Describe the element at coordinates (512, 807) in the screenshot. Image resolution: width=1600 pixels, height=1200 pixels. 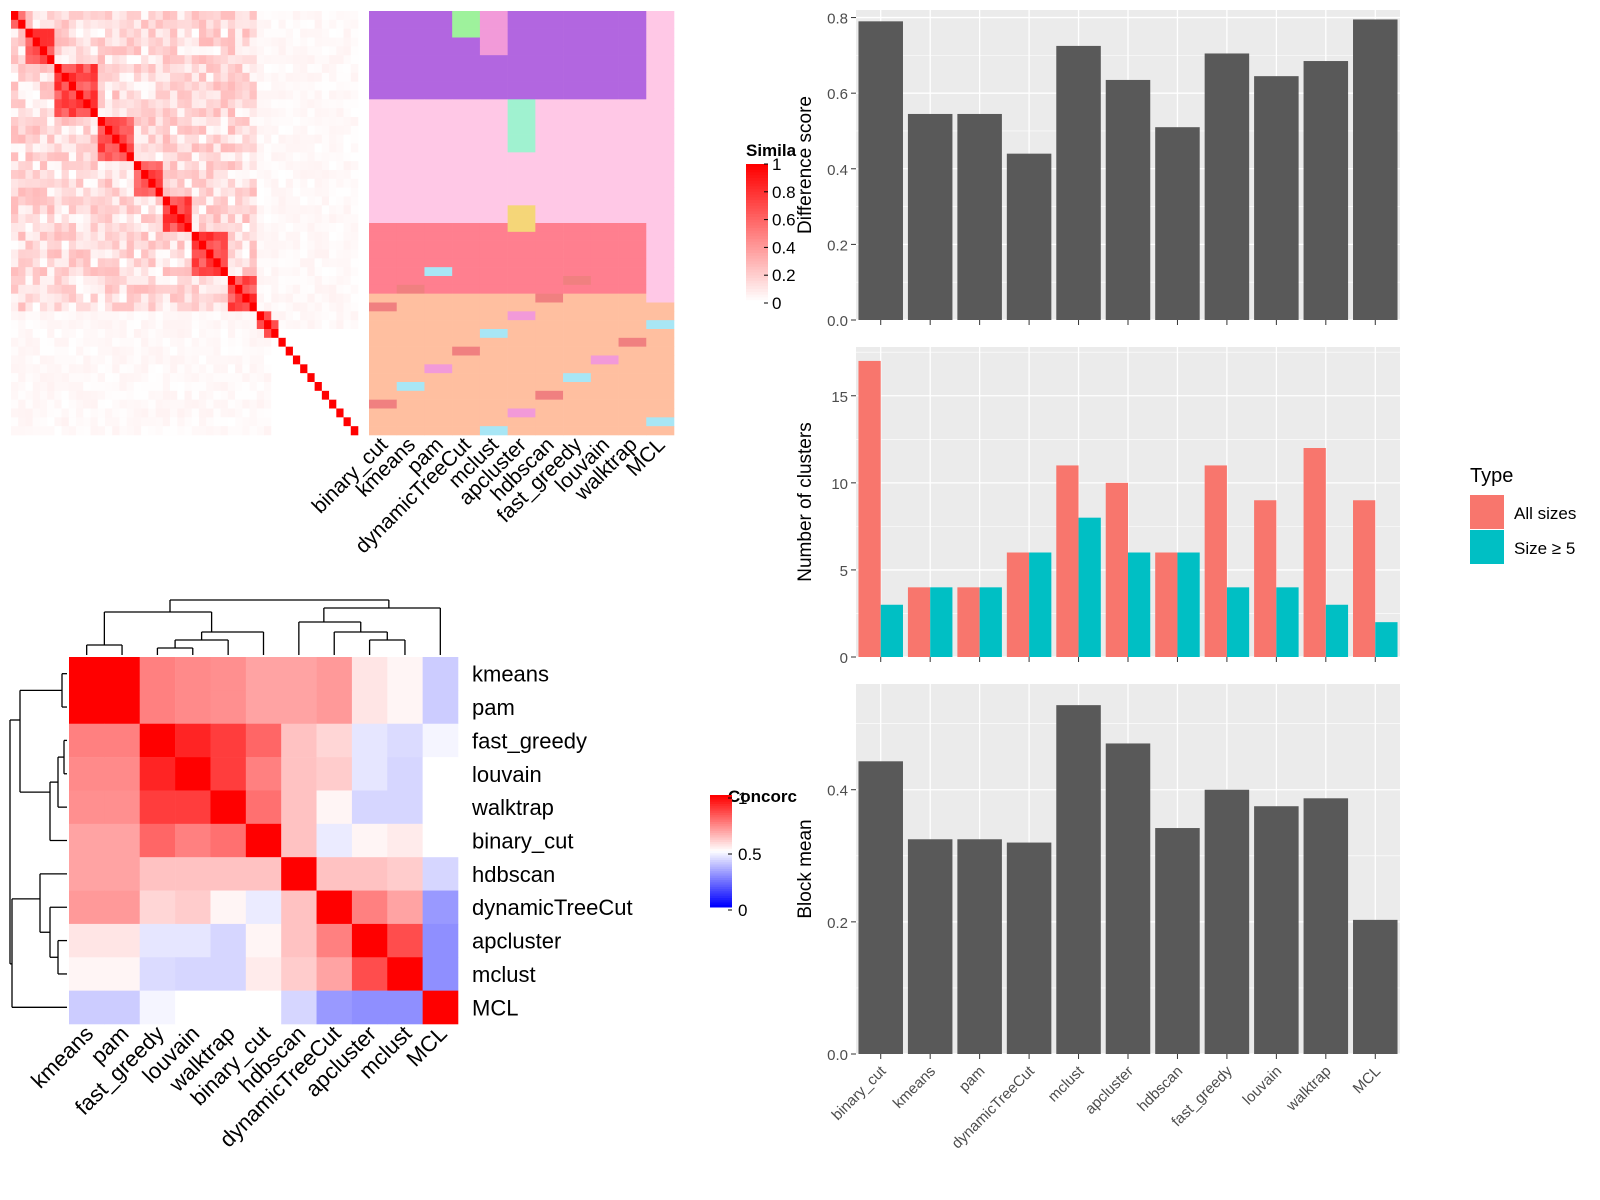
I see `concordance-row-label: walktrap` at that location.